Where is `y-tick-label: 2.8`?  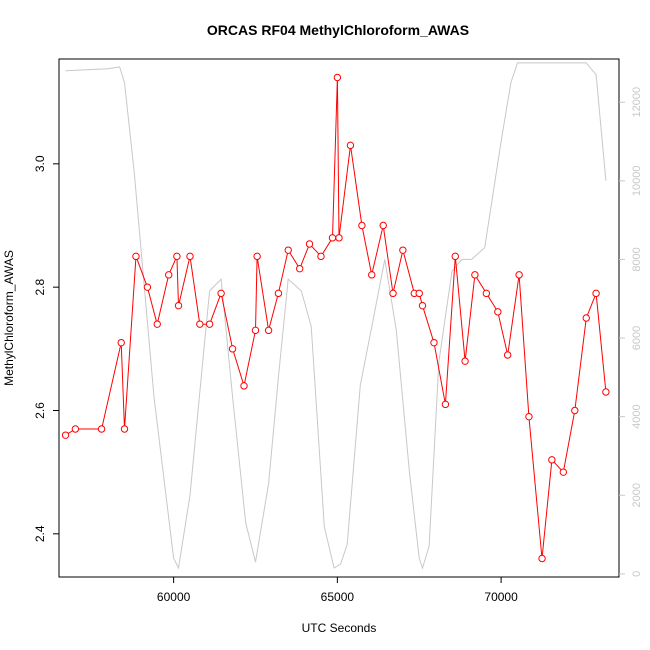
y-tick-label: 2.8 is located at coordinates (40, 287).